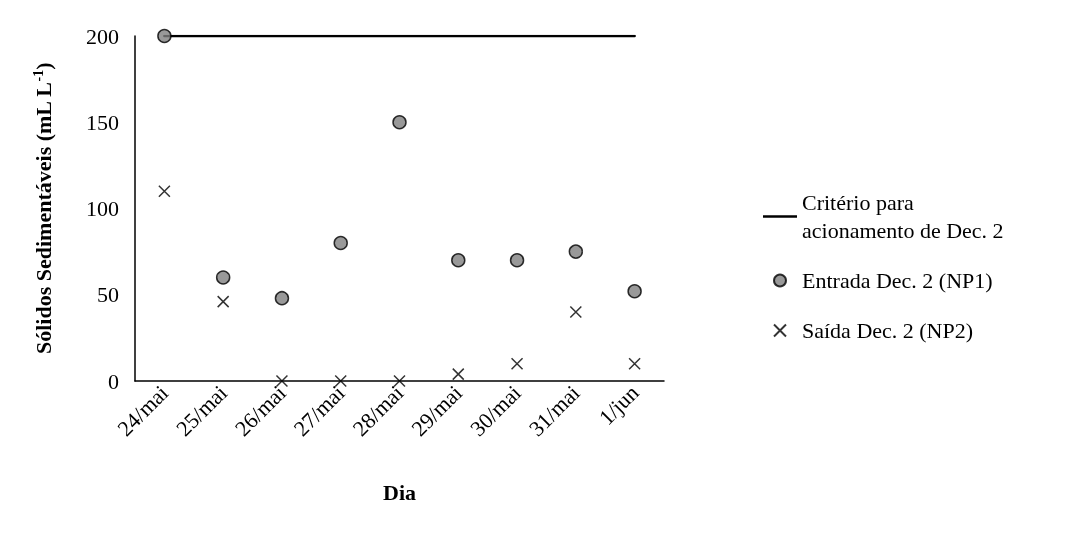  I want to click on y-tick-label: 200, so click(102, 36).